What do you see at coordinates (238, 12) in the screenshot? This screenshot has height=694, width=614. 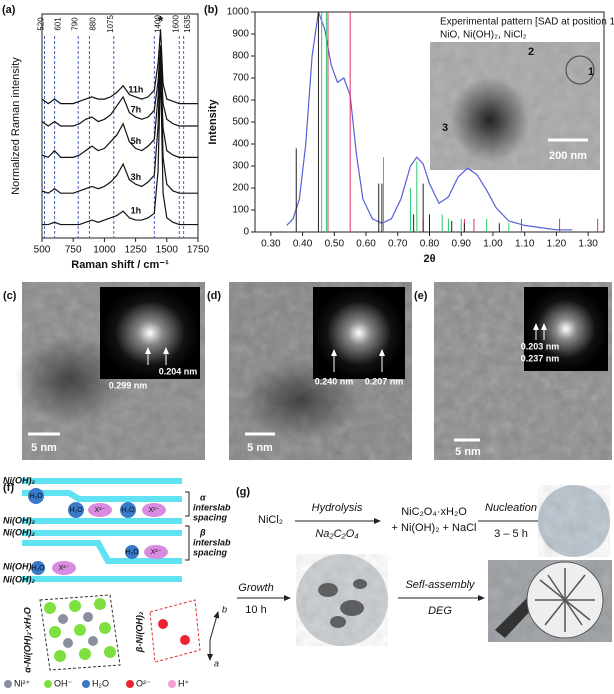 I see `y-tick-label: 1000` at bounding box center [238, 12].